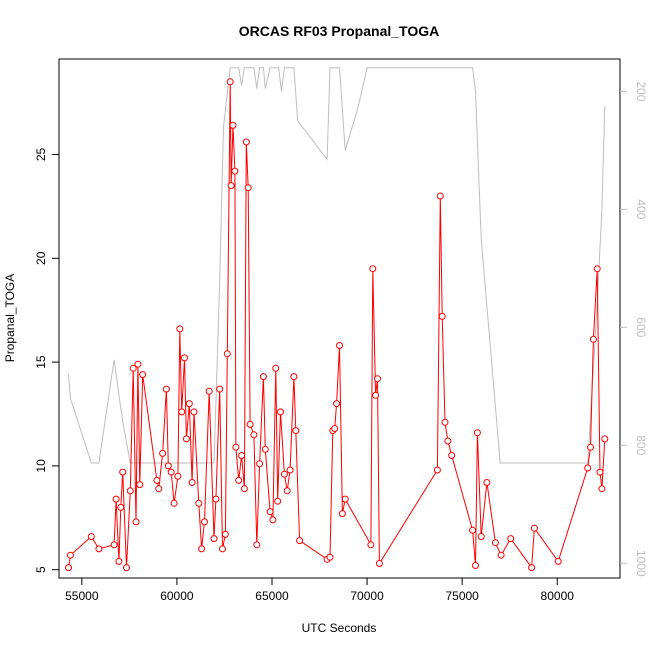 Image resolution: width=650 pixels, height=650 pixels. Describe the element at coordinates (641, 91) in the screenshot. I see `right-tick-label: 200` at that location.